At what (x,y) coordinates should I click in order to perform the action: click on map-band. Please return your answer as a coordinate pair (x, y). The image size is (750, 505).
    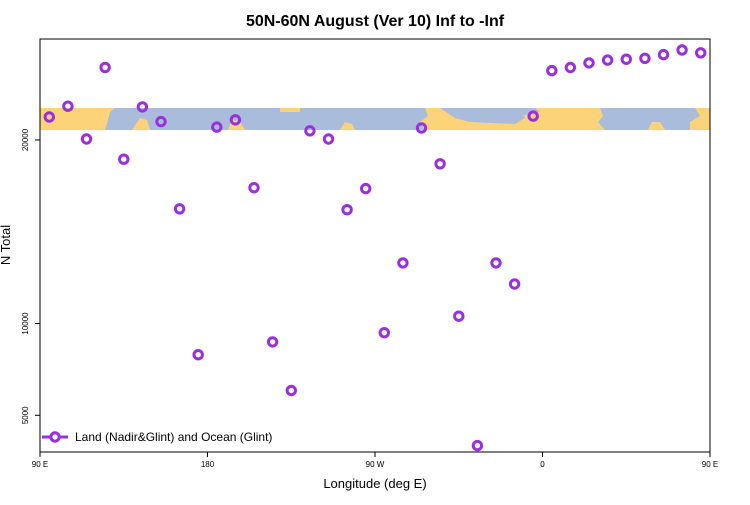
    Looking at the image, I should click on (375, 119).